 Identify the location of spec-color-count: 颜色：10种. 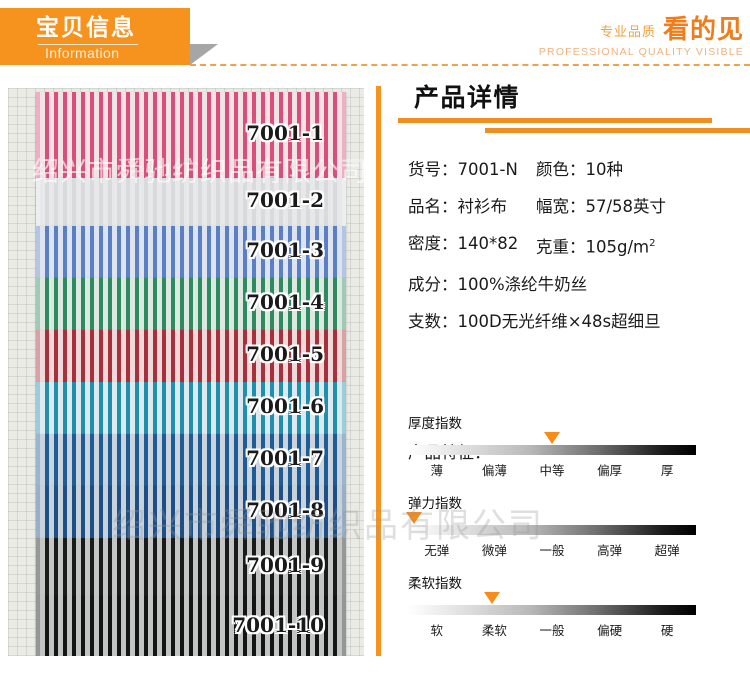
(579, 169).